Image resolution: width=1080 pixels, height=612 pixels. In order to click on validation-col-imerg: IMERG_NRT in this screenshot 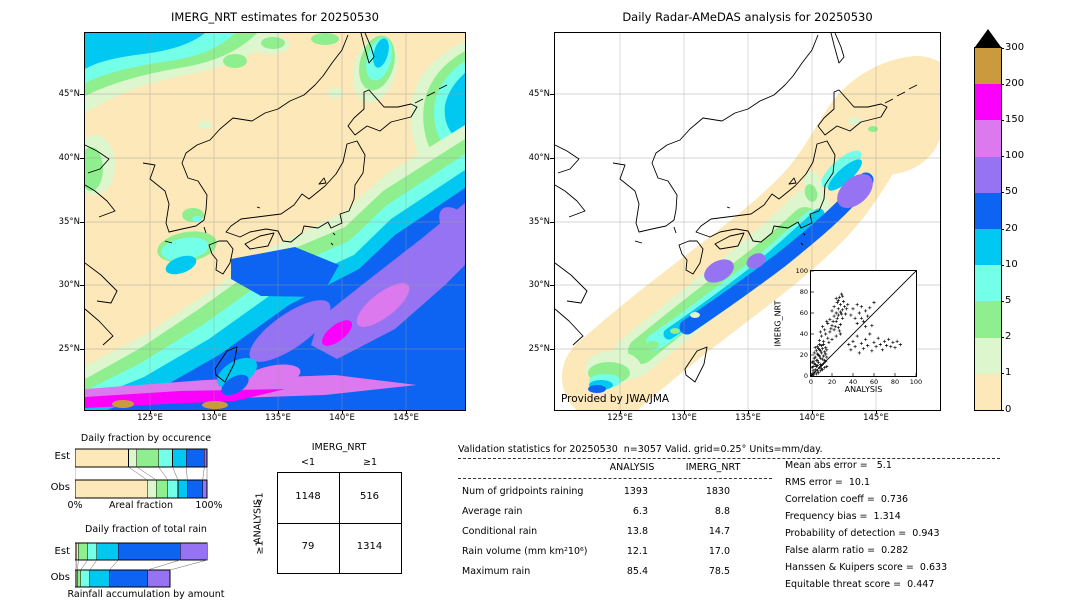, I will do `click(713, 467)`.